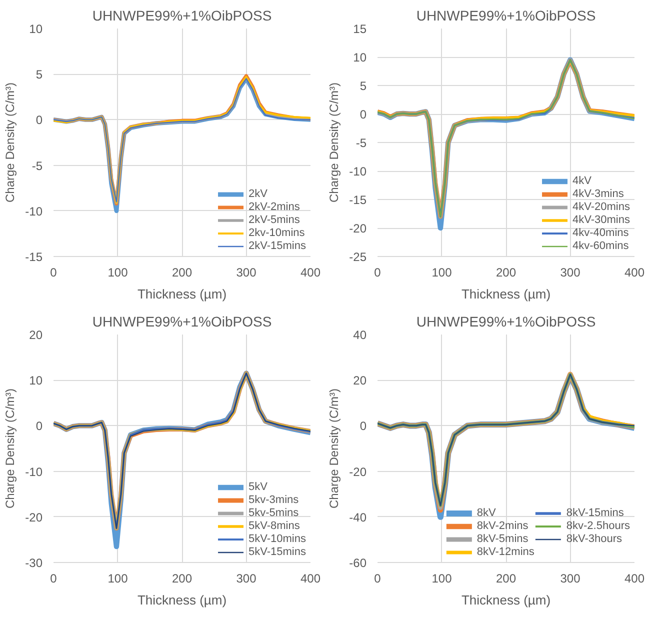 Image resolution: width=661 pixels, height=629 pixels. What do you see at coordinates (274, 526) in the screenshot?
I see `legend-label: 5kV-8mins` at bounding box center [274, 526].